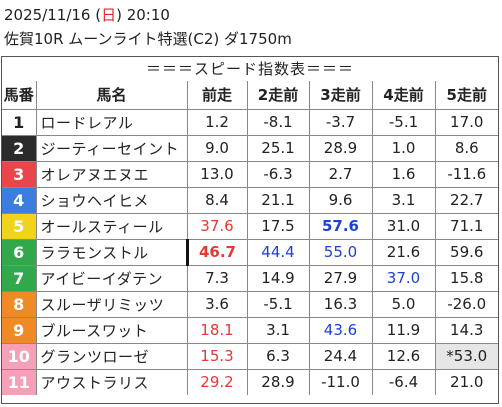 The width and height of the screenshot is (502, 407). Describe the element at coordinates (403, 95) in the screenshot. I see `col-header-4back: 4走前` at that location.